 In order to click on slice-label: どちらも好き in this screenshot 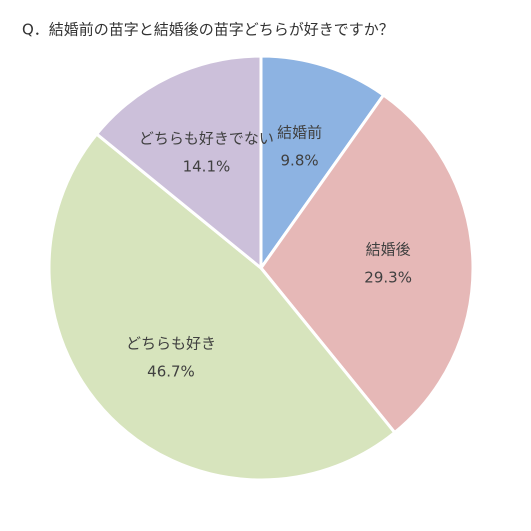, I will do `click(171, 343)`.